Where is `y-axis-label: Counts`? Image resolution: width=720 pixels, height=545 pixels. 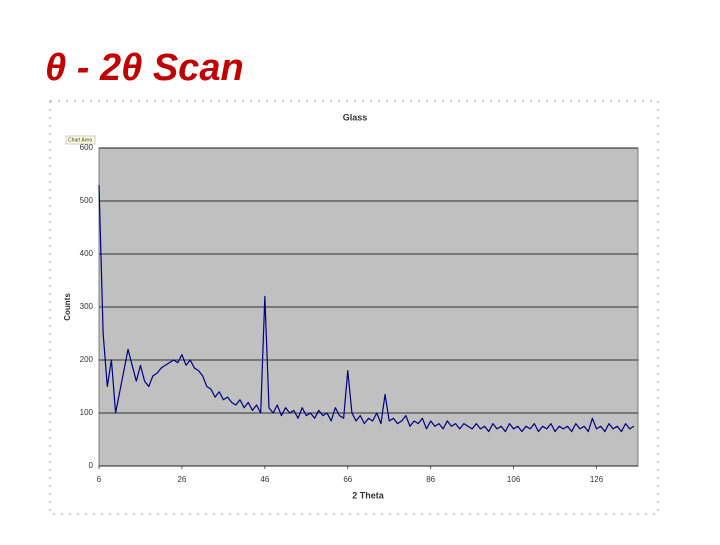 y-axis-label: Counts is located at coordinates (67, 307).